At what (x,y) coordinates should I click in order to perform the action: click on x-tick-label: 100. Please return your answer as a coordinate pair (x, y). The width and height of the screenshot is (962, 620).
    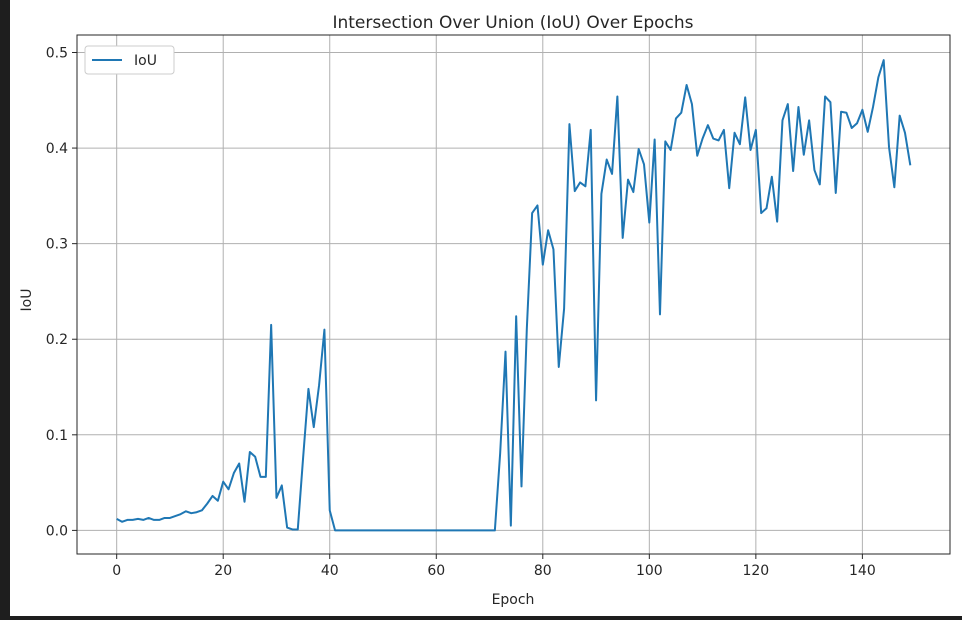
    Looking at the image, I should click on (649, 571).